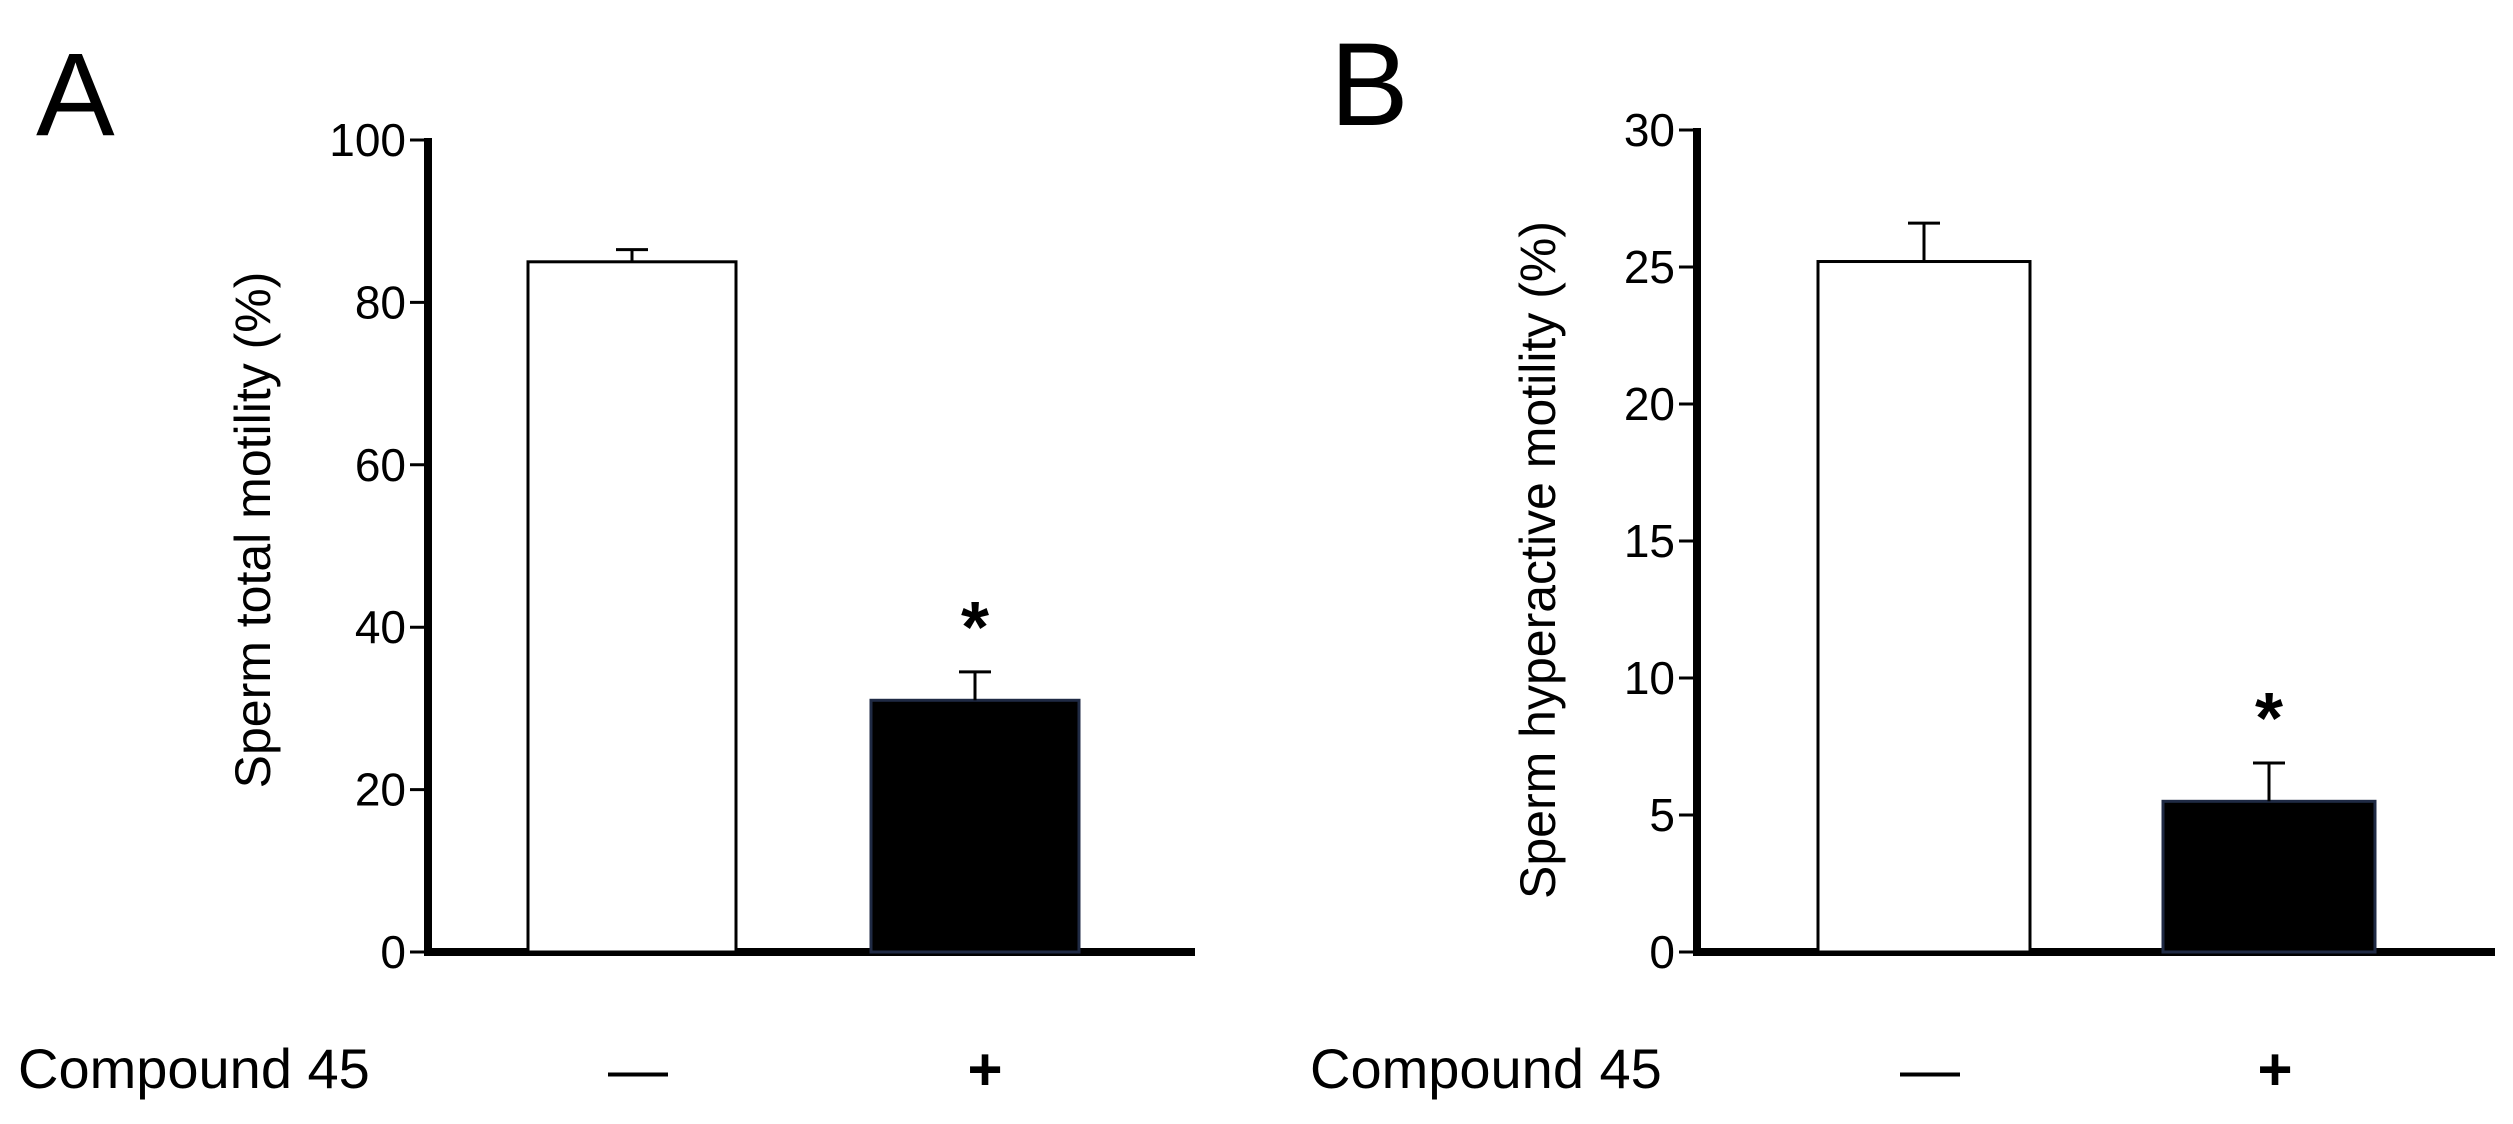  Describe the element at coordinates (2269, 876) in the screenshot. I see `panel-b-bar-treated` at that location.